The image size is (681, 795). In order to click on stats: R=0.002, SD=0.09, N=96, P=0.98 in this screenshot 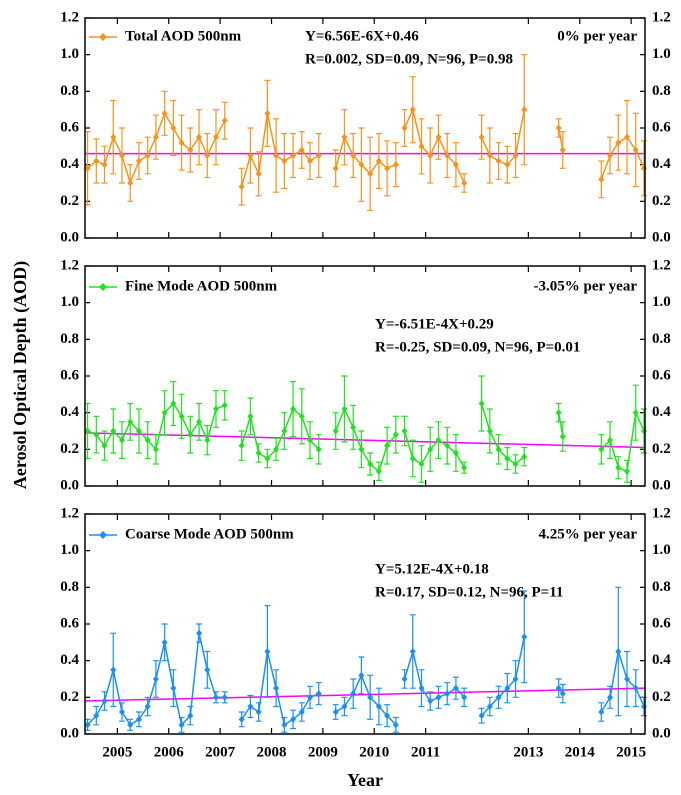, I will do `click(409, 59)`.